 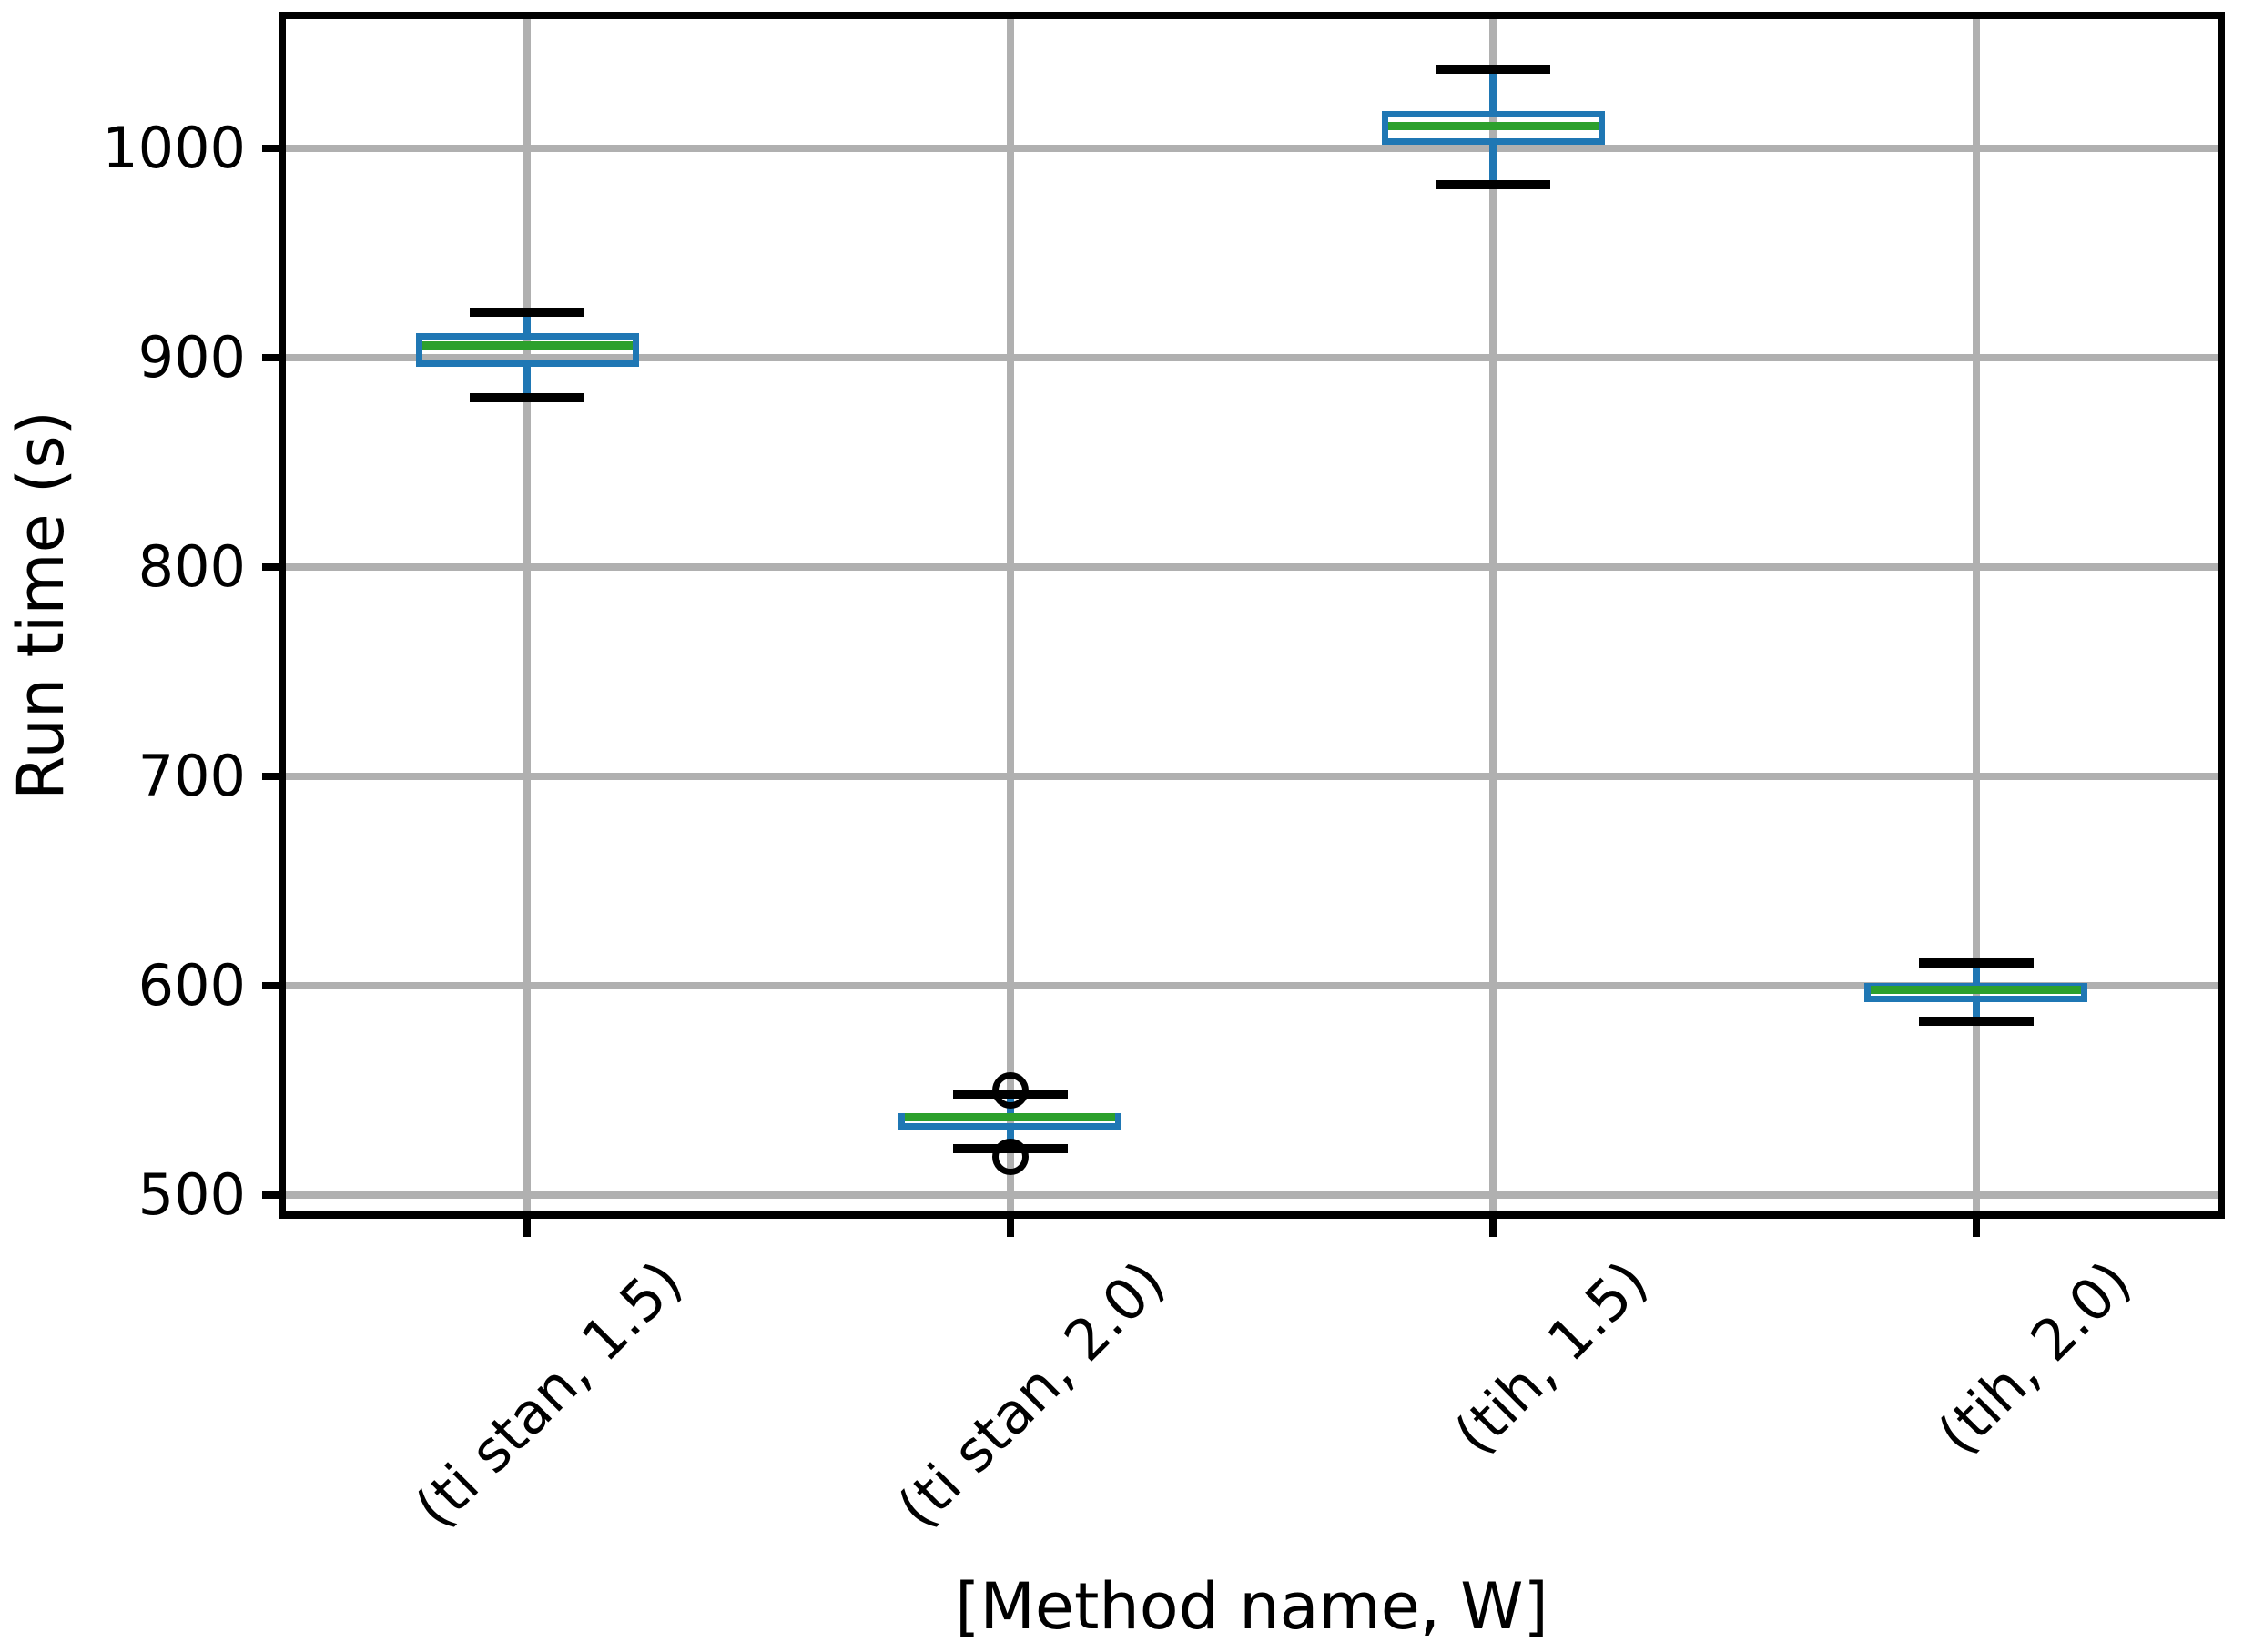 What do you see at coordinates (192, 985) in the screenshot?
I see `y-tick-label: 600` at bounding box center [192, 985].